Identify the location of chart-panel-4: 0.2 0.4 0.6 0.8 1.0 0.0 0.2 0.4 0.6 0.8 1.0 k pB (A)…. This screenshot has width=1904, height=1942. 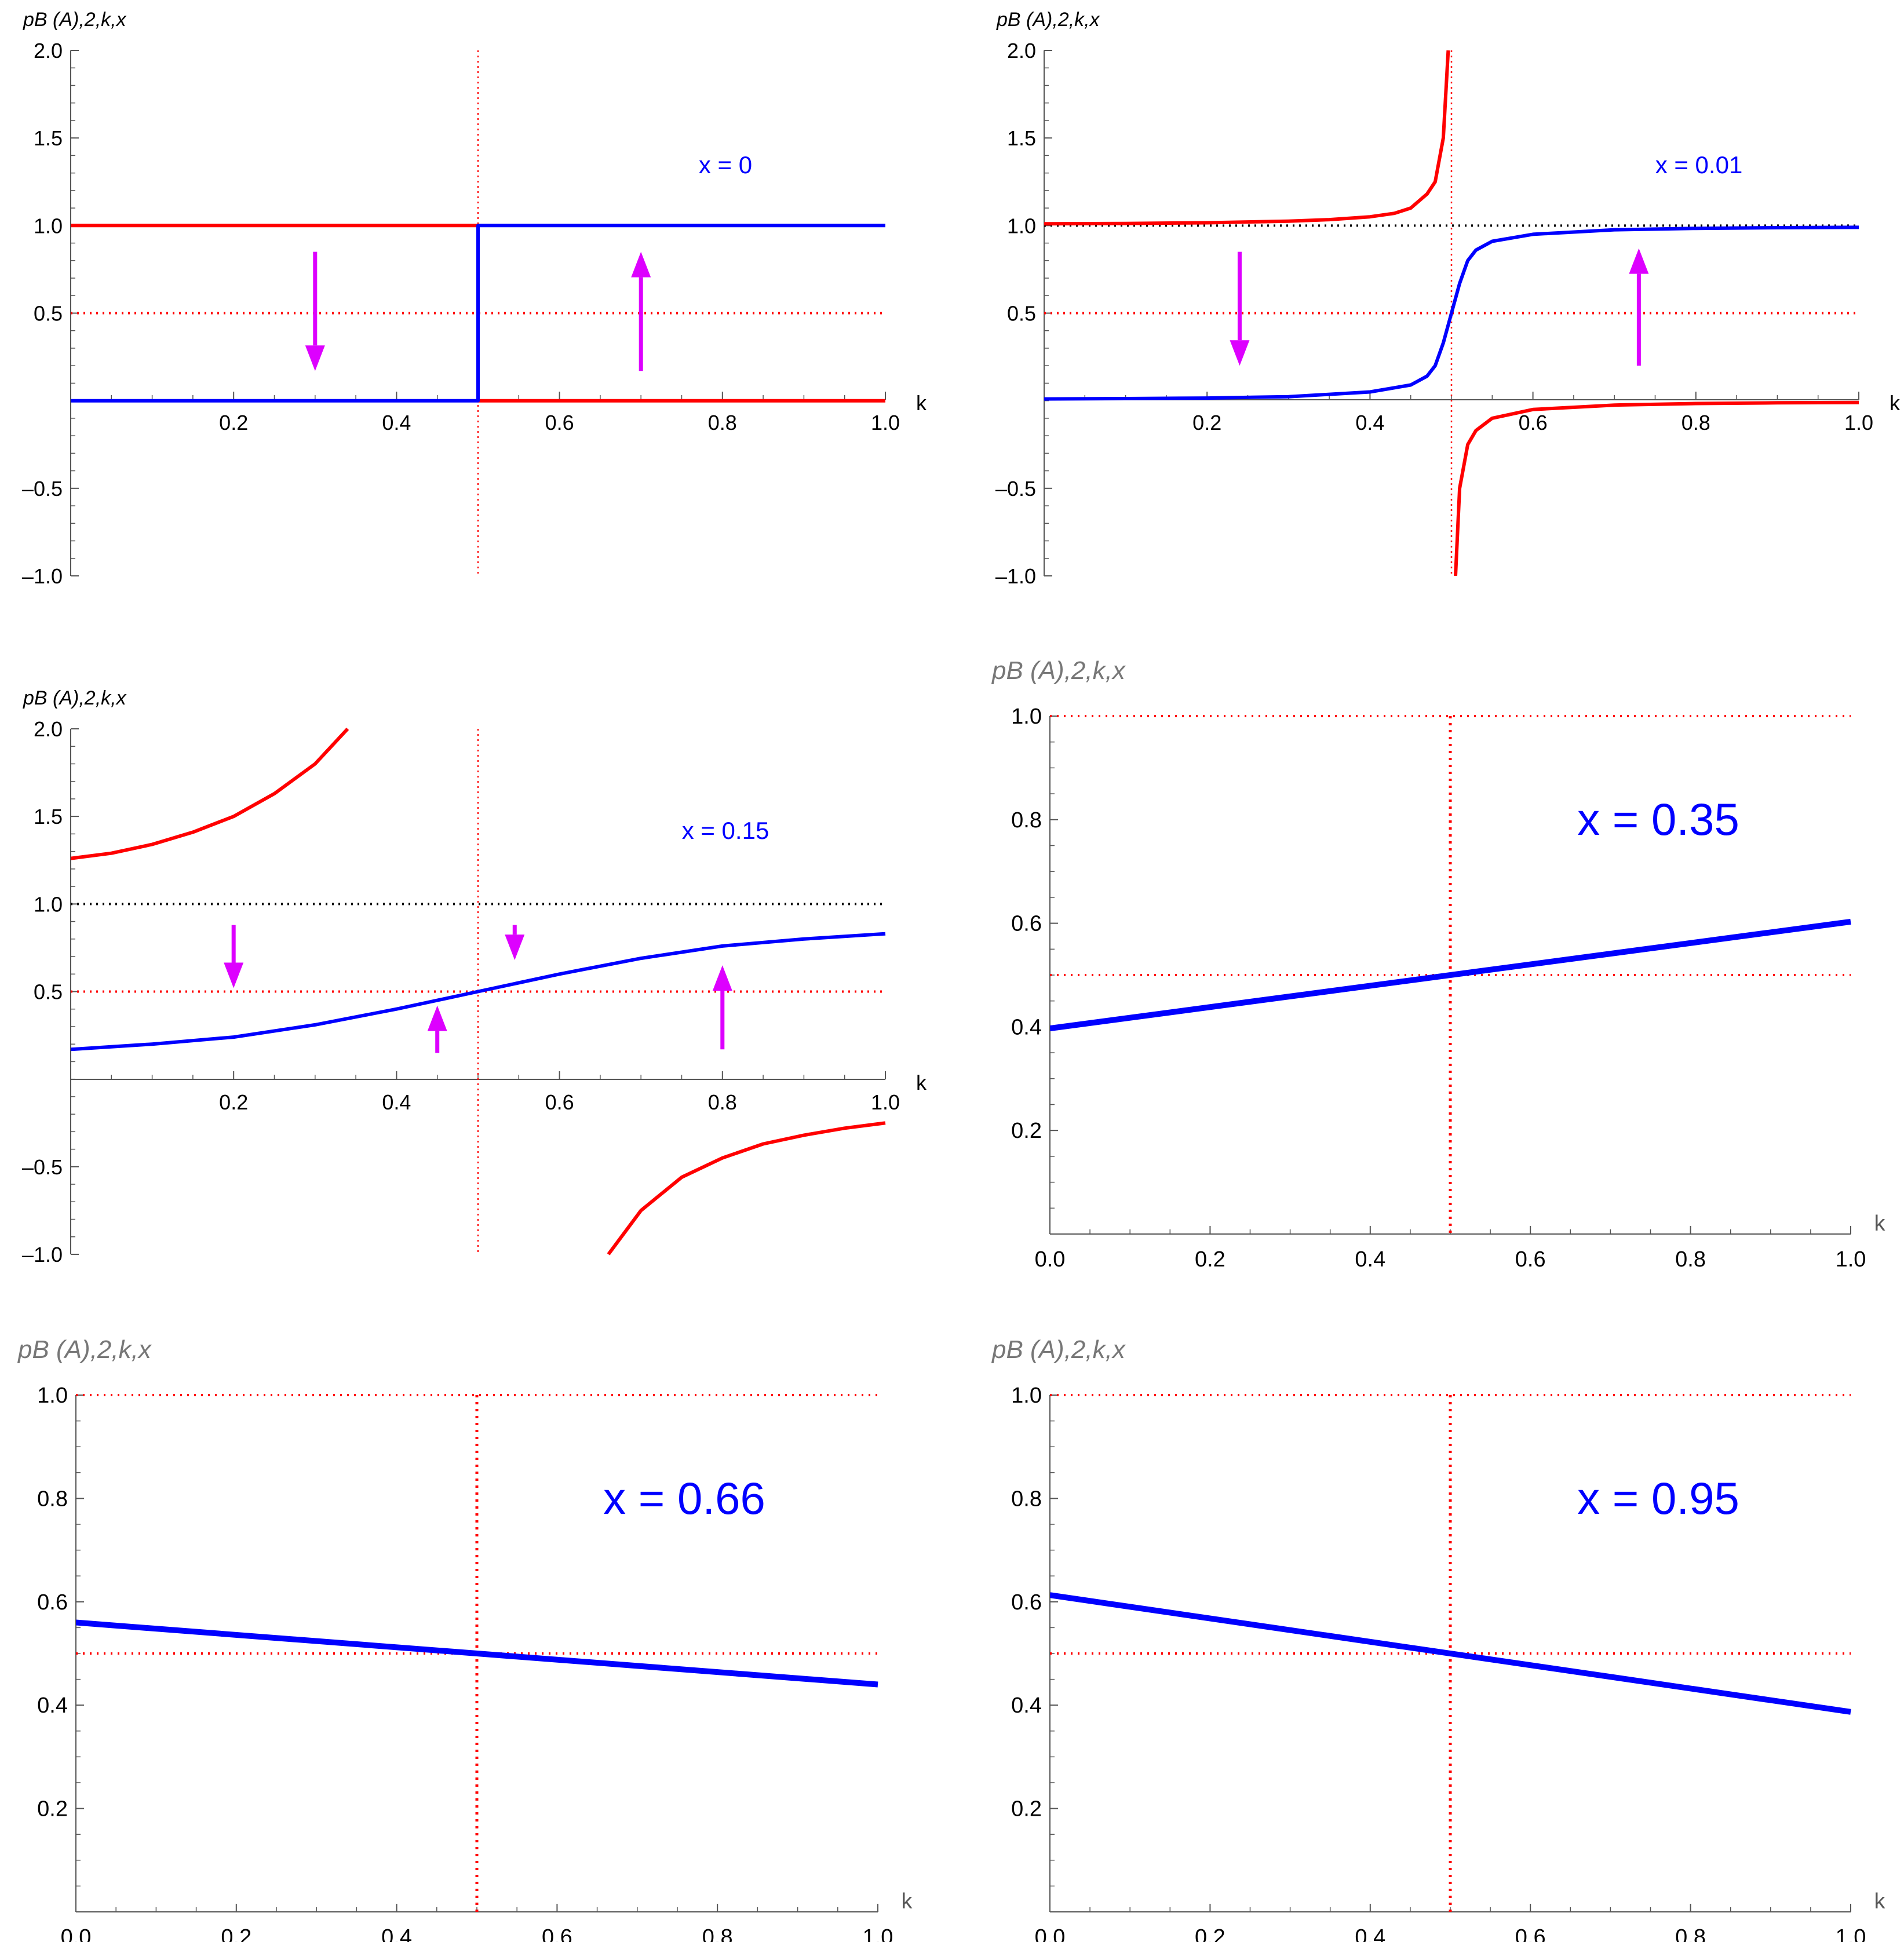
(1438, 964).